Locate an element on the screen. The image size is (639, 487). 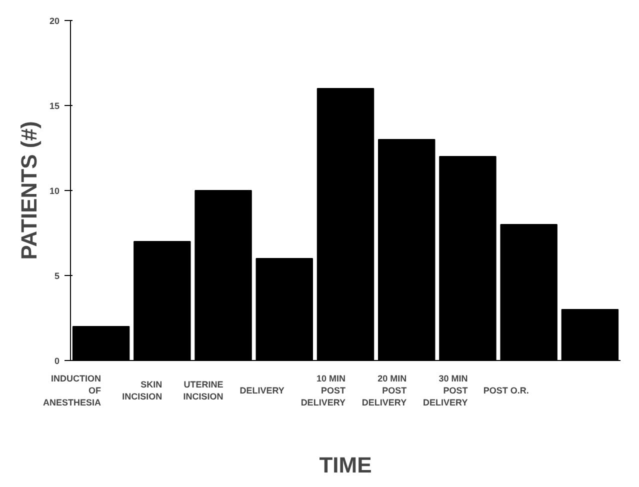
x-tick-label: POST O.R. is located at coordinates (506, 391).